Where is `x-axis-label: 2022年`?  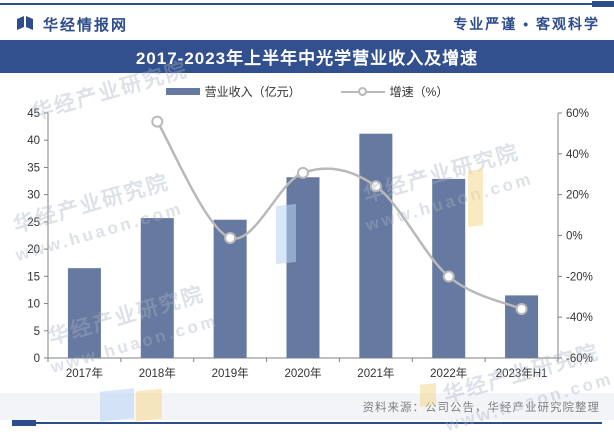
x-axis-label: 2022年 is located at coordinates (448, 373).